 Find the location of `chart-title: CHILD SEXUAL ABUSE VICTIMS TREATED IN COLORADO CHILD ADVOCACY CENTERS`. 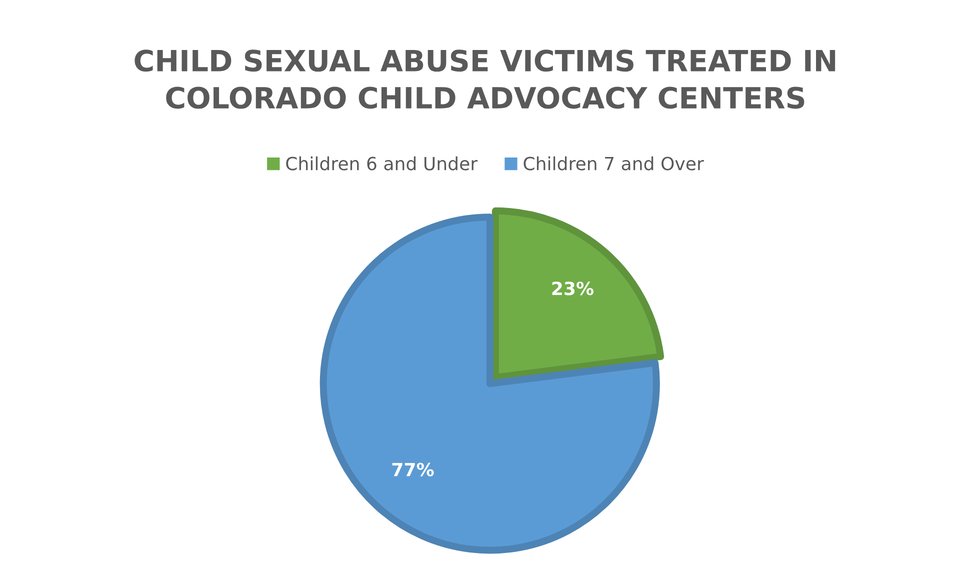

chart-title: CHILD SEXUAL ABUSE VICTIMS TREATED IN COLORADO CHILD ADVOCACY CENTERS is located at coordinates (485, 79).